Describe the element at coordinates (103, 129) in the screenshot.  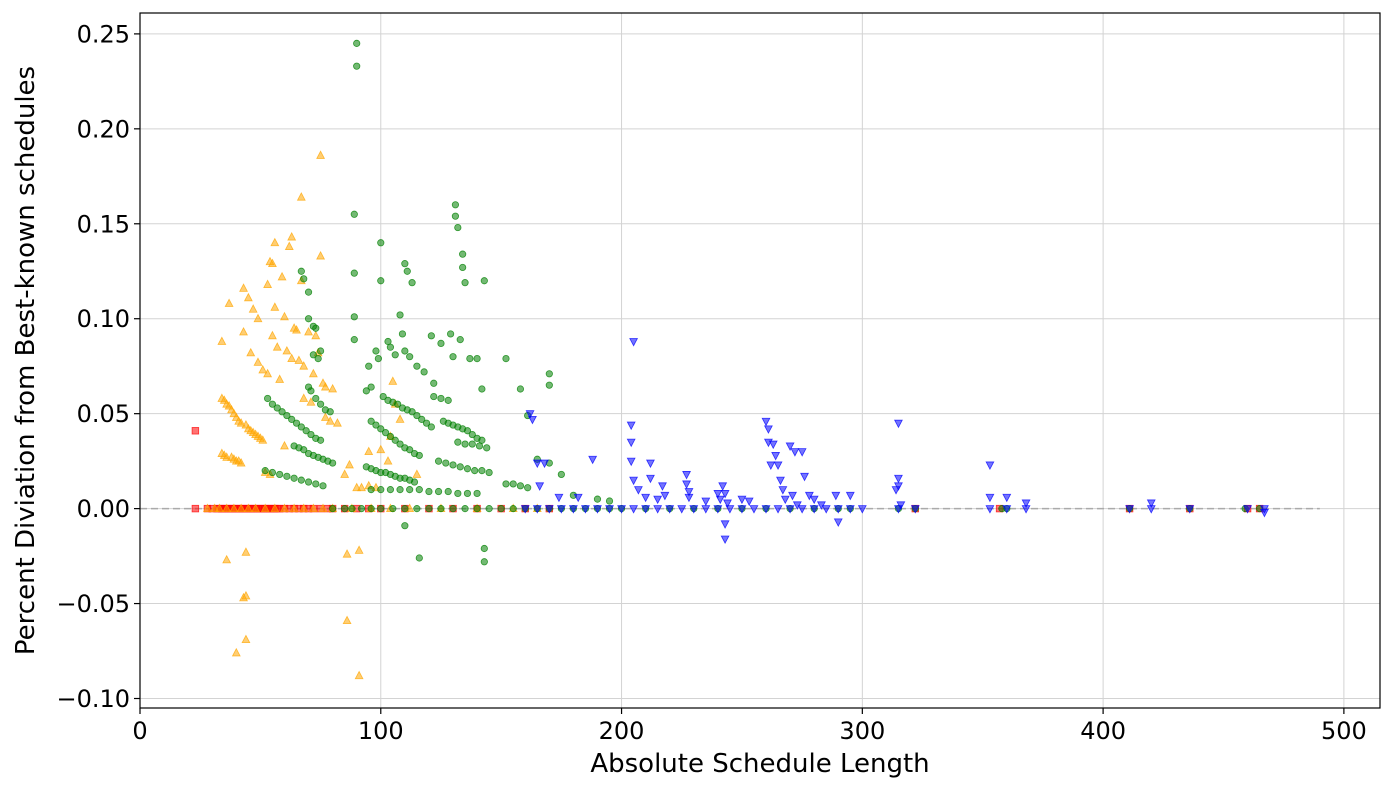
I see `y-tick-label: 0.20` at that location.